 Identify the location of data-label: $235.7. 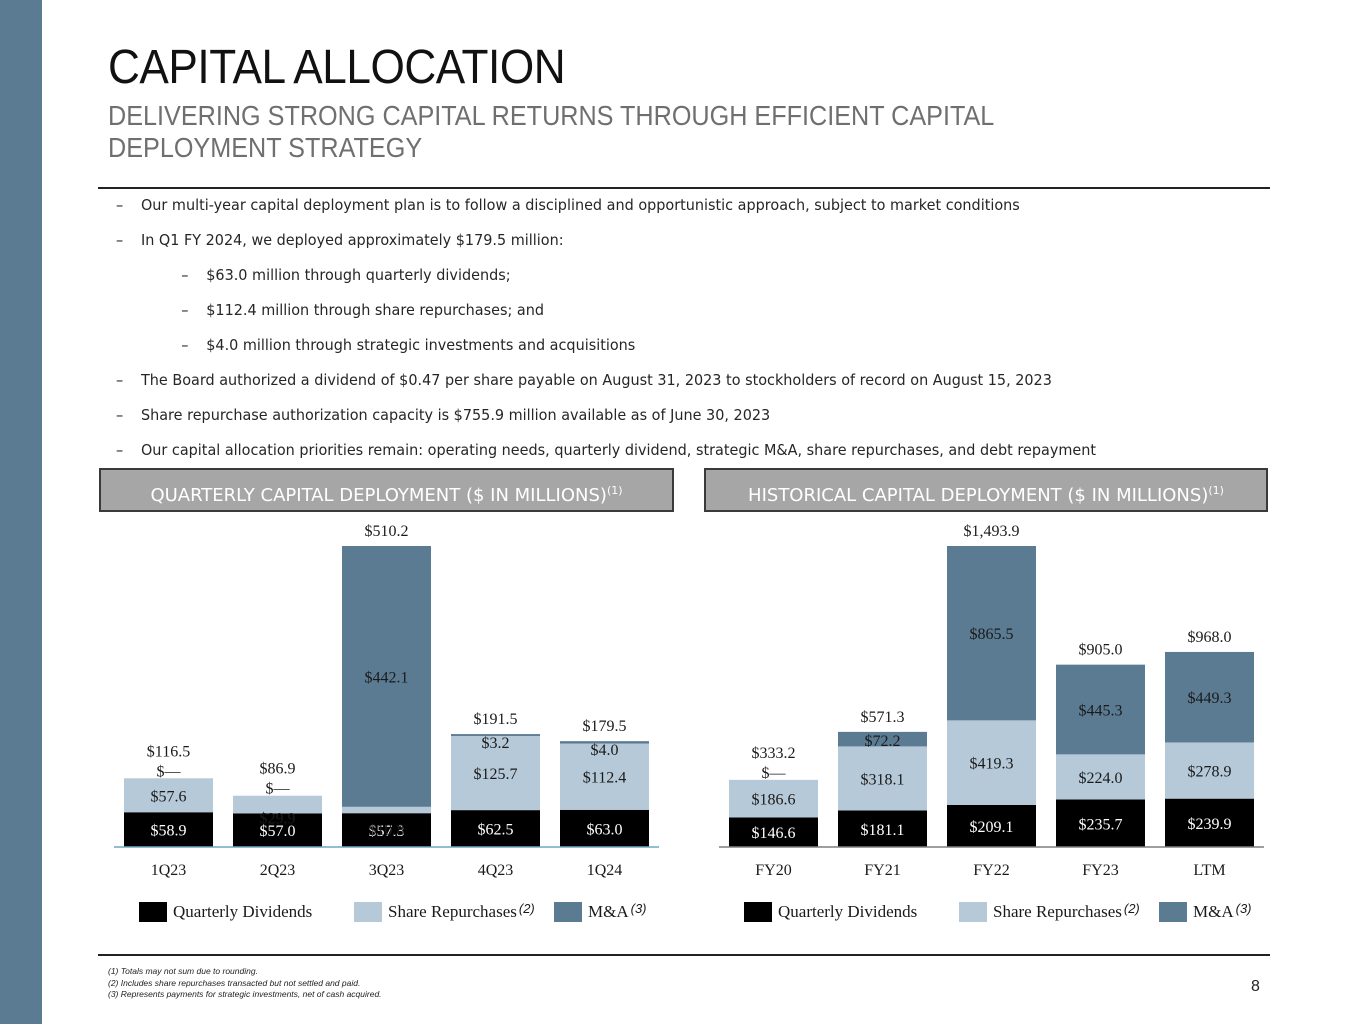
(1101, 824).